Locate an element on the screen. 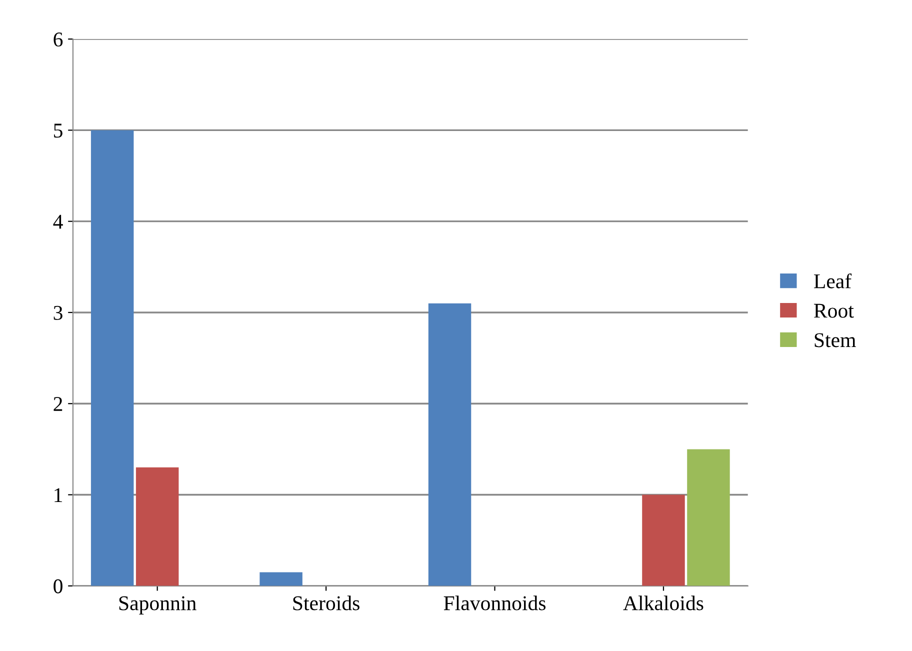 This screenshot has width=912, height=651. y-tick-label: 4 is located at coordinates (58, 221).